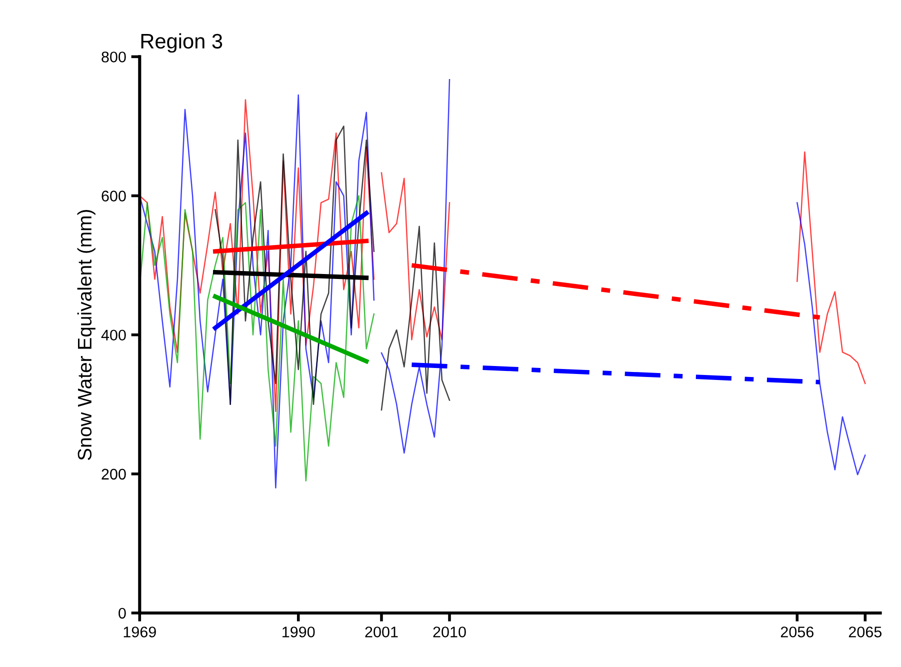 The height and width of the screenshot is (667, 901). Describe the element at coordinates (865, 632) in the screenshot. I see `x-tick-label: 2065` at that location.